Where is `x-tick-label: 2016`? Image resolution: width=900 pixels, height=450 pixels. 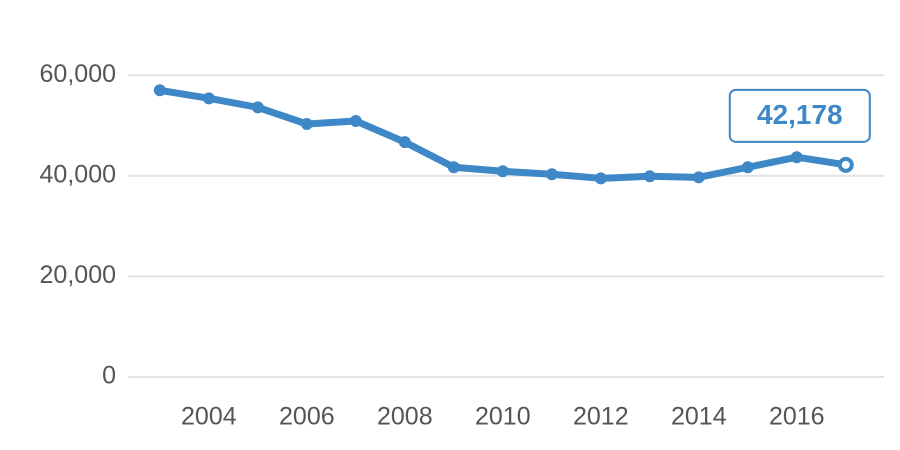
x-tick-label: 2016 is located at coordinates (797, 417).